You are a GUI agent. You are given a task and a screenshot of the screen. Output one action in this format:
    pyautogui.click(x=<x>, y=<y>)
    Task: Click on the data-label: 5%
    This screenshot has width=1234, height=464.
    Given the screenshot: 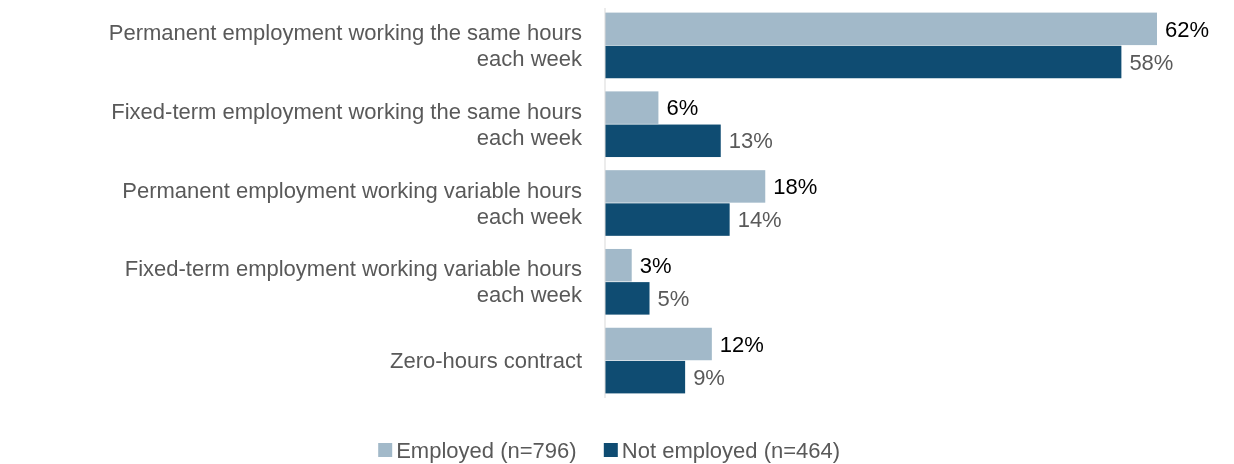 What is the action you would take?
    pyautogui.click(x=673, y=299)
    